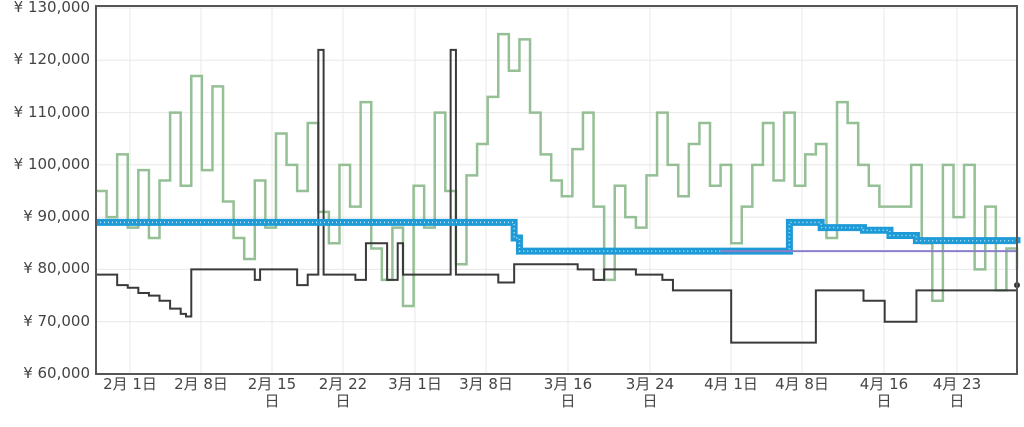  I want to click on x-tick-label-line1: 4月 8日, so click(802, 384).